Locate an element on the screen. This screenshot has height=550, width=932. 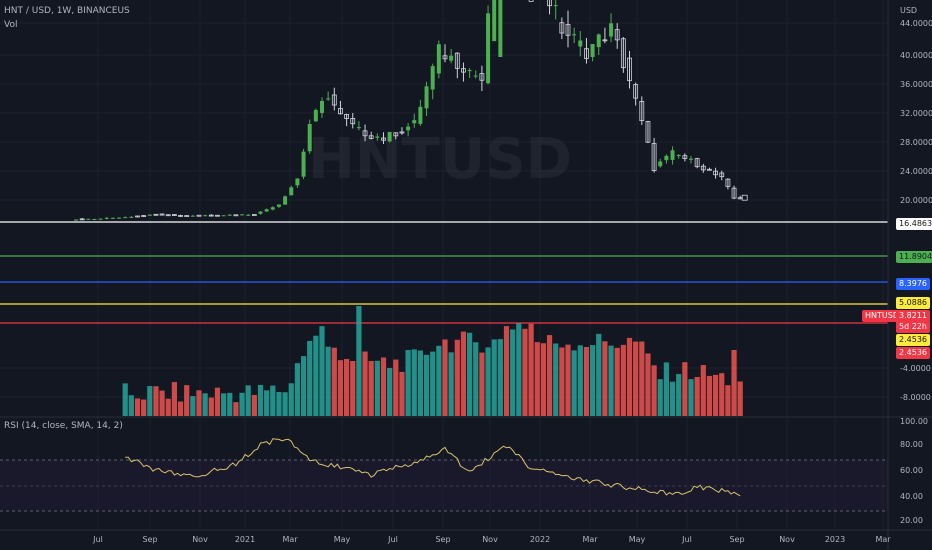
time-tick-label: Nov is located at coordinates (200, 539).